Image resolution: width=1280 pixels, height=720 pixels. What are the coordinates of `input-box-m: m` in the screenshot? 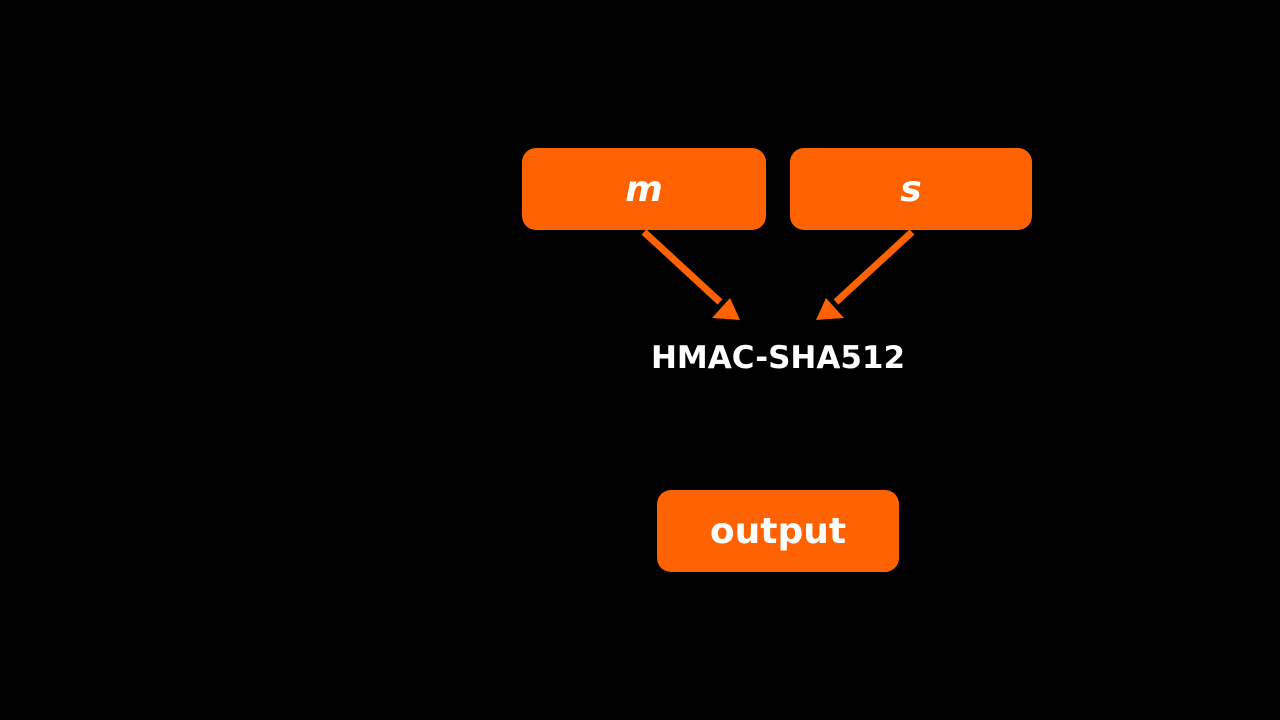 It's located at (644, 189).